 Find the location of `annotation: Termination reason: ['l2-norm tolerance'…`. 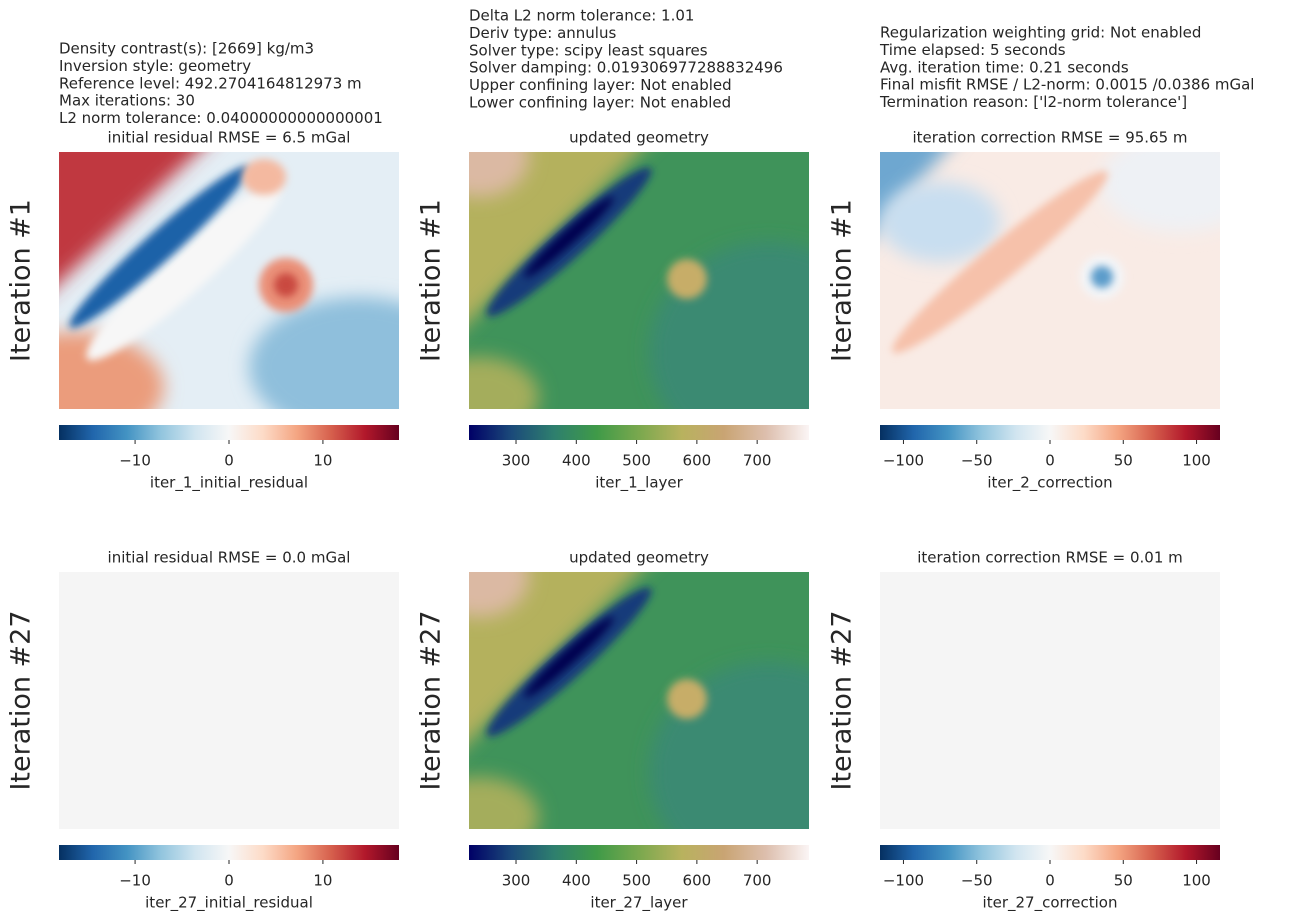

annotation: Termination reason: ['l2-norm tolerance'… is located at coordinates (1033, 102).